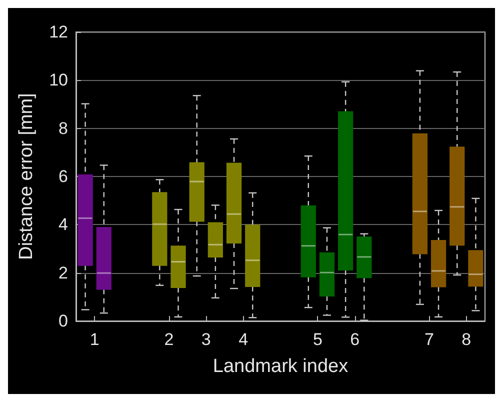  I want to click on x-tick-label: 8, so click(467, 339).